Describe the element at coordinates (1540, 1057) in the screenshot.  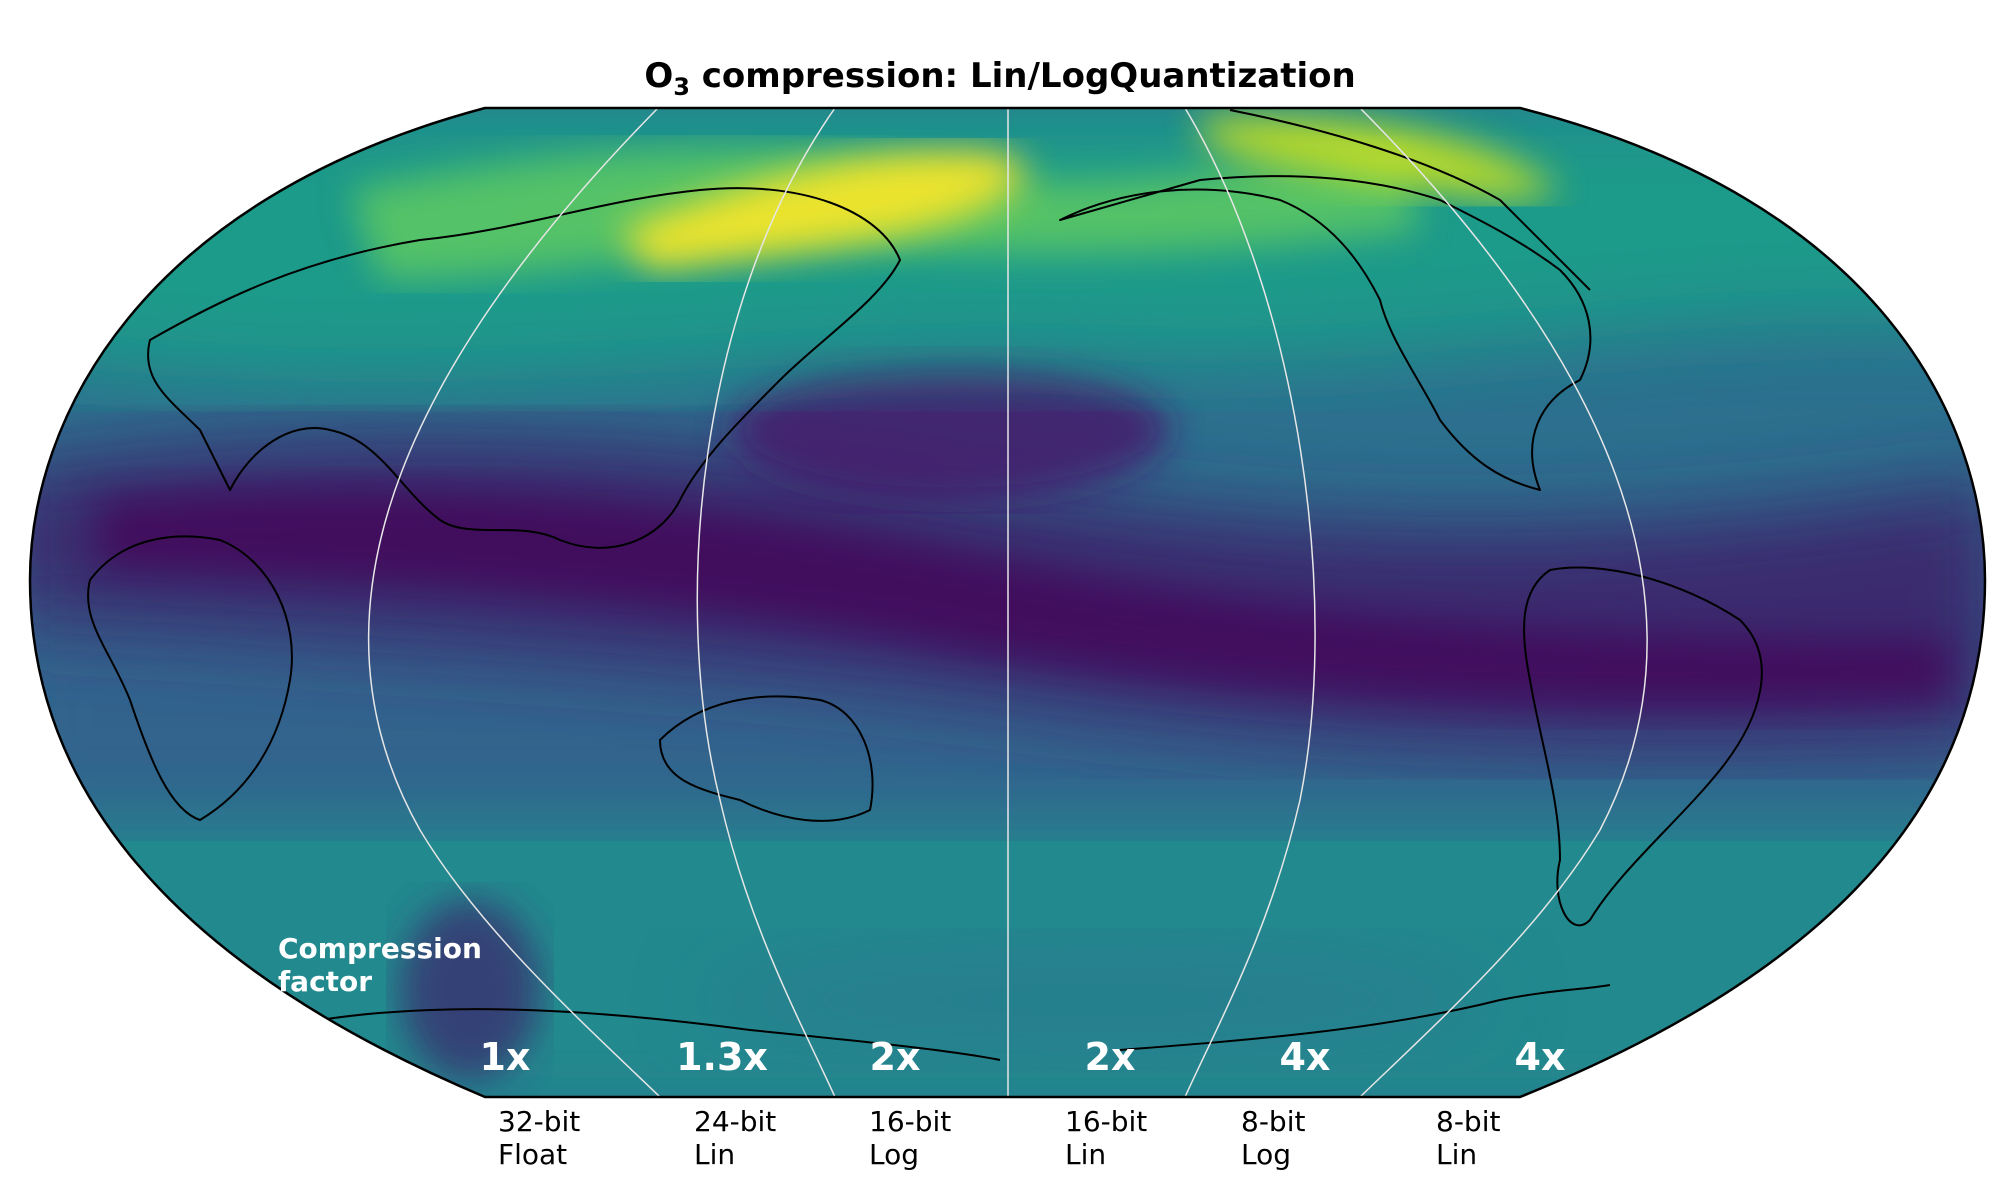
I see `factor-label-panel-6: 4x` at that location.